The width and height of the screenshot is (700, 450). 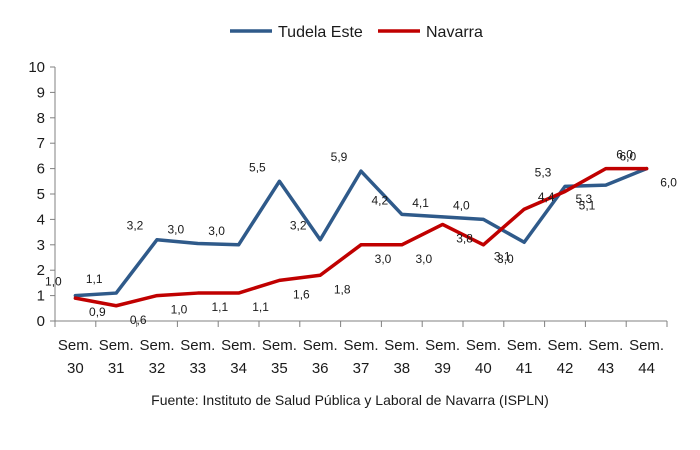 What do you see at coordinates (197, 368) in the screenshot?
I see `x-tick-label-line2: 33` at bounding box center [197, 368].